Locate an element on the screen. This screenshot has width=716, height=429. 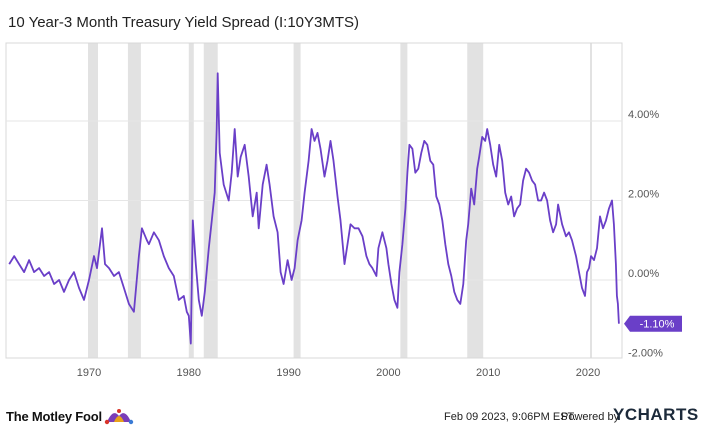
x-tick-label: 1980 is located at coordinates (189, 373).